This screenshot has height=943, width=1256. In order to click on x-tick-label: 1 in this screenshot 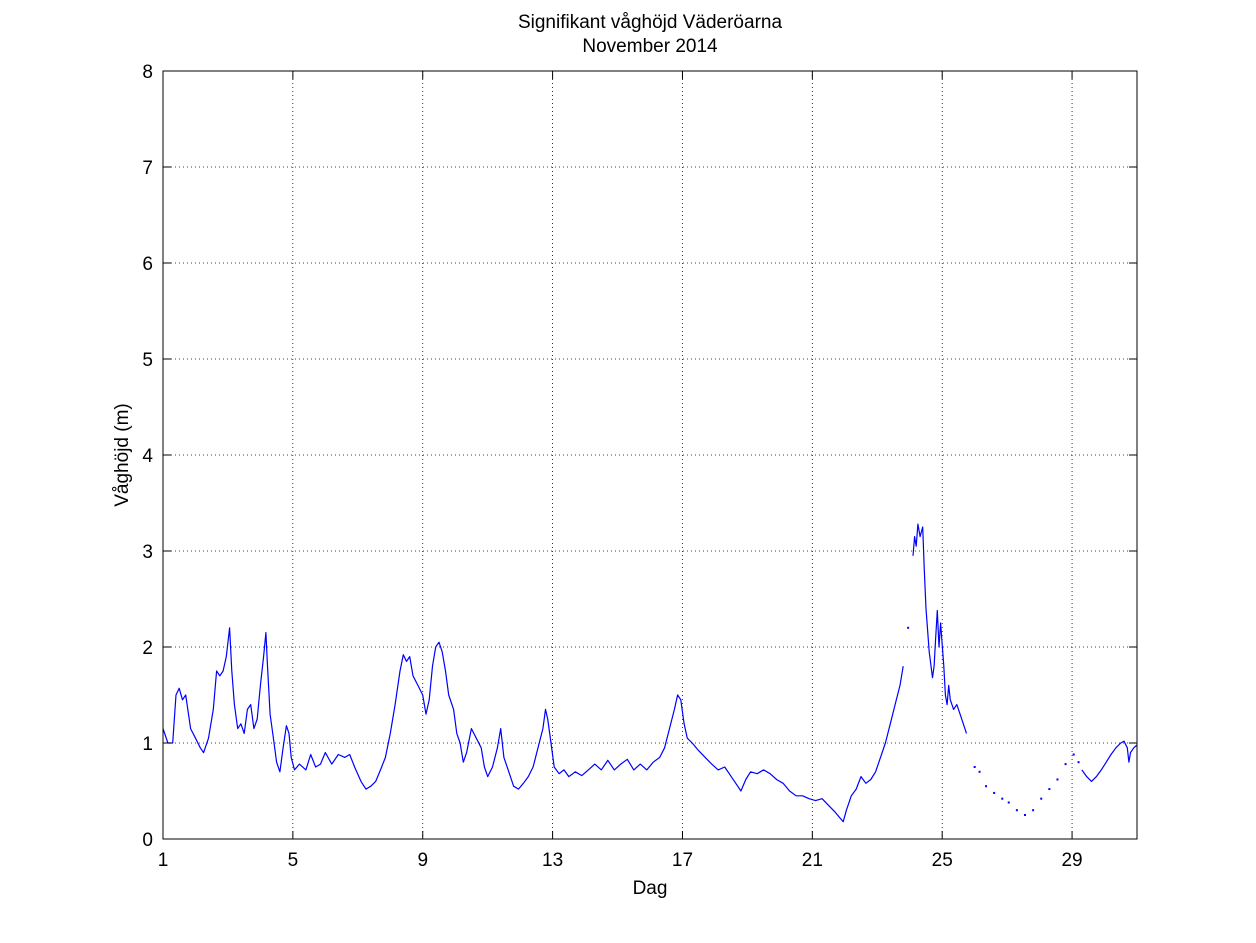, I will do `click(163, 860)`.